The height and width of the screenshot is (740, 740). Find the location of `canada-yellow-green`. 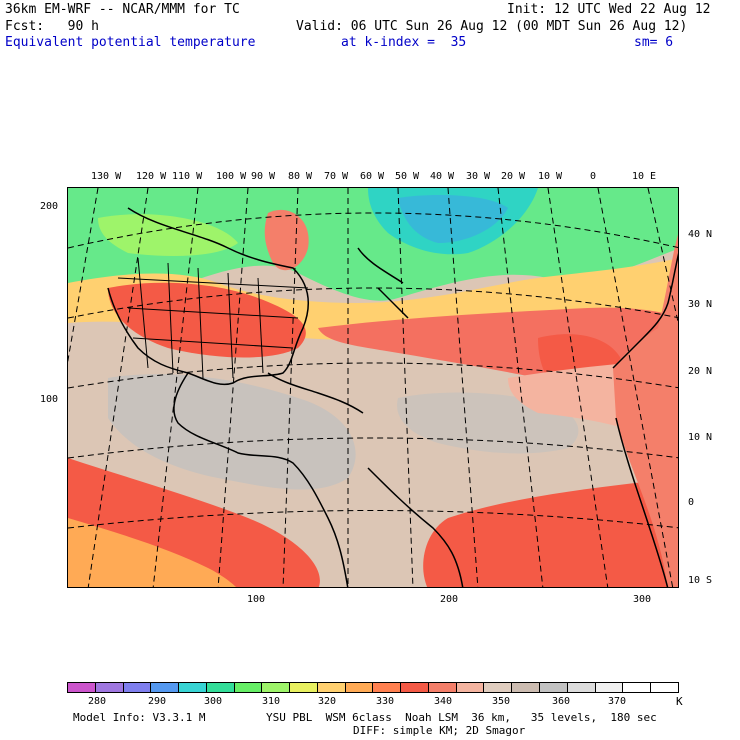

canada-yellow-green is located at coordinates (168, 235).